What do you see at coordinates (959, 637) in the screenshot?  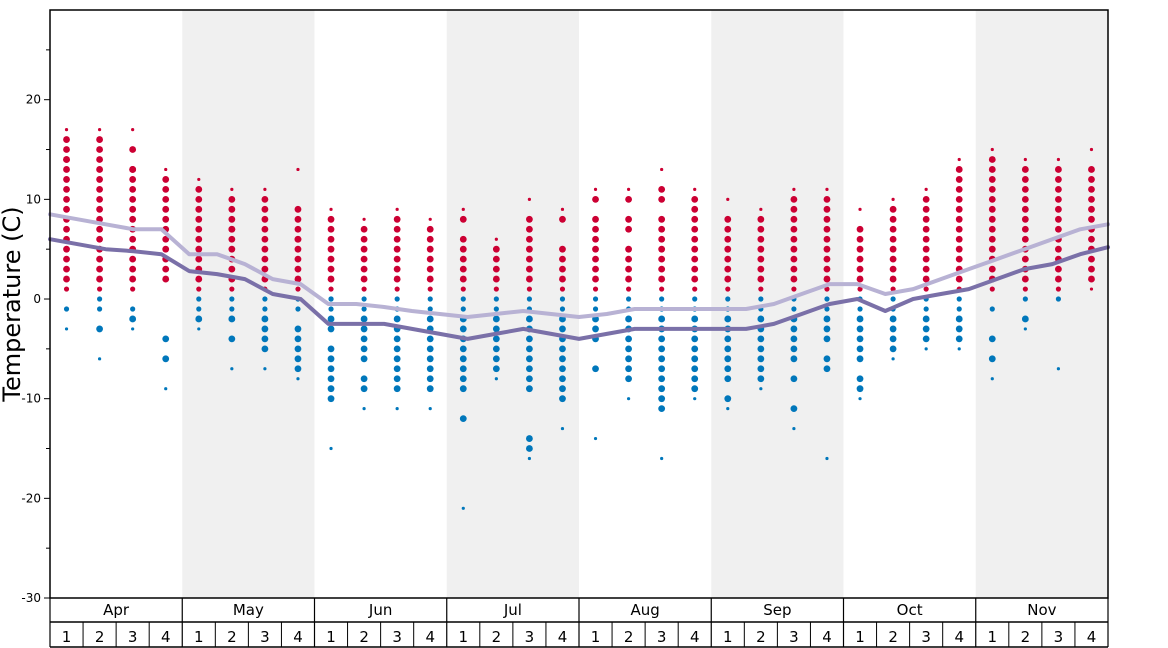 I see `week-label: 4` at bounding box center [959, 637].